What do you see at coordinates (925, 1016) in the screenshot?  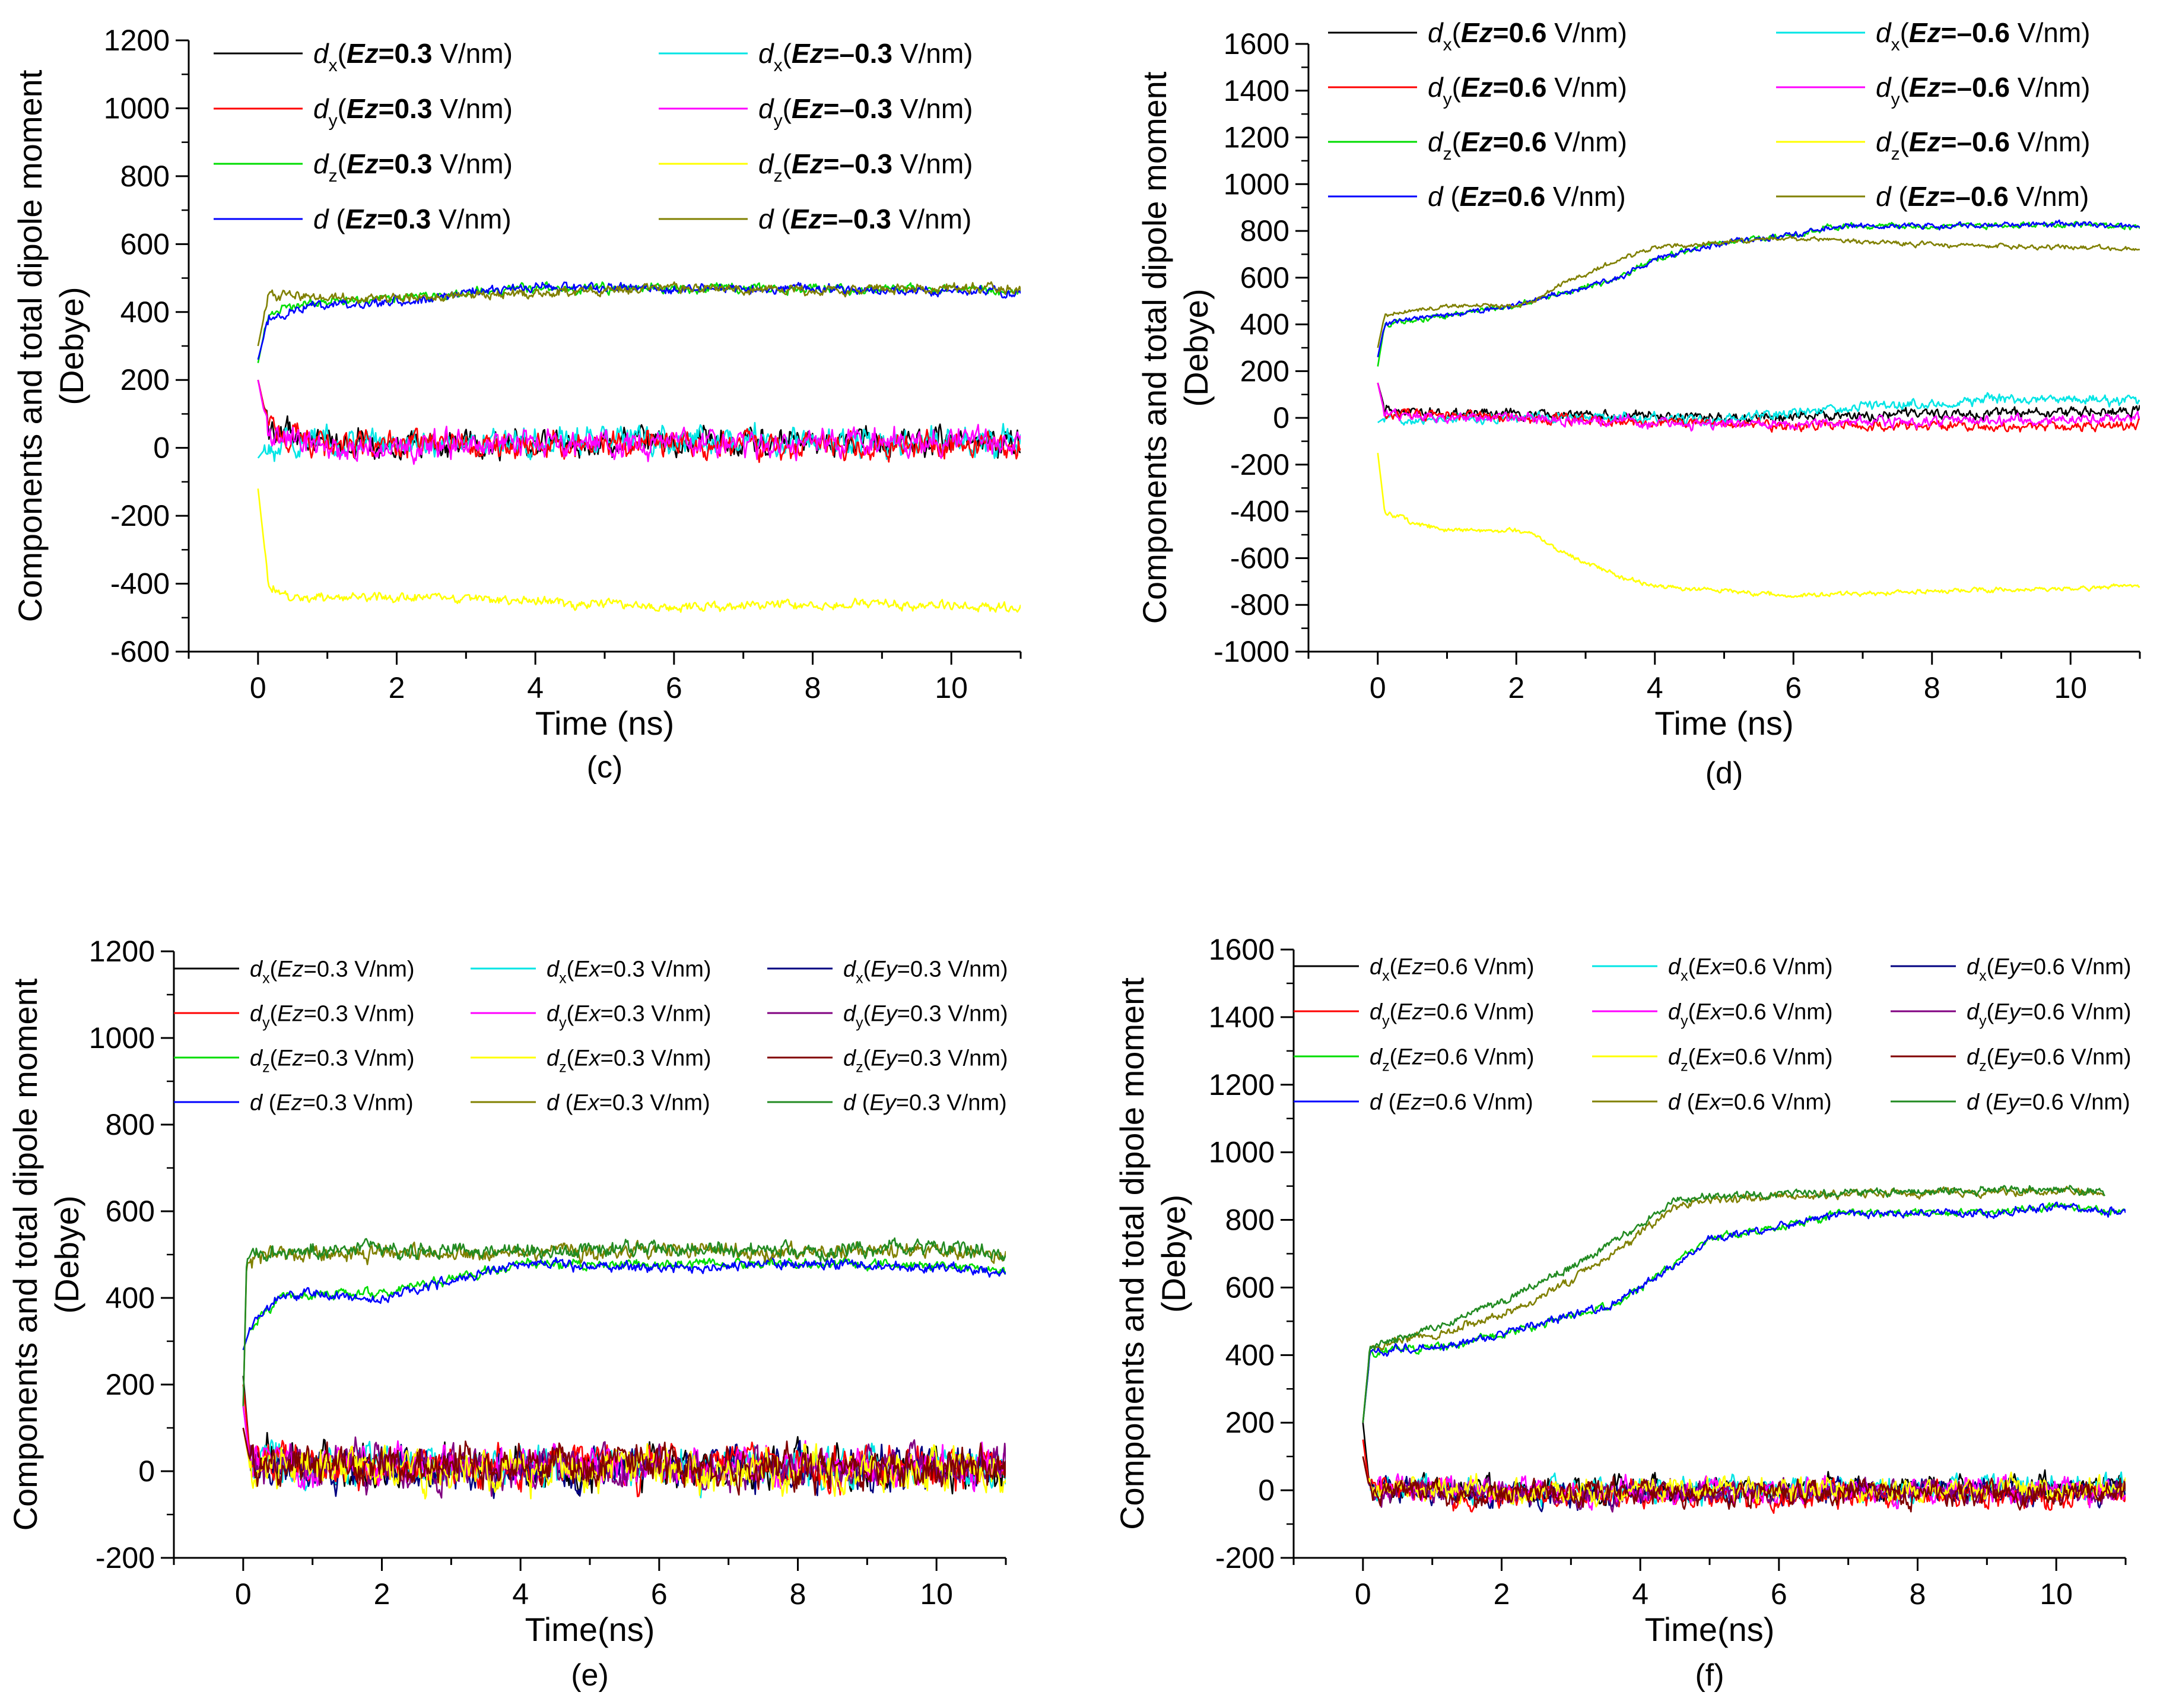 I see `legend-entry: dy(Ey=0.3 V/nm)` at bounding box center [925, 1016].